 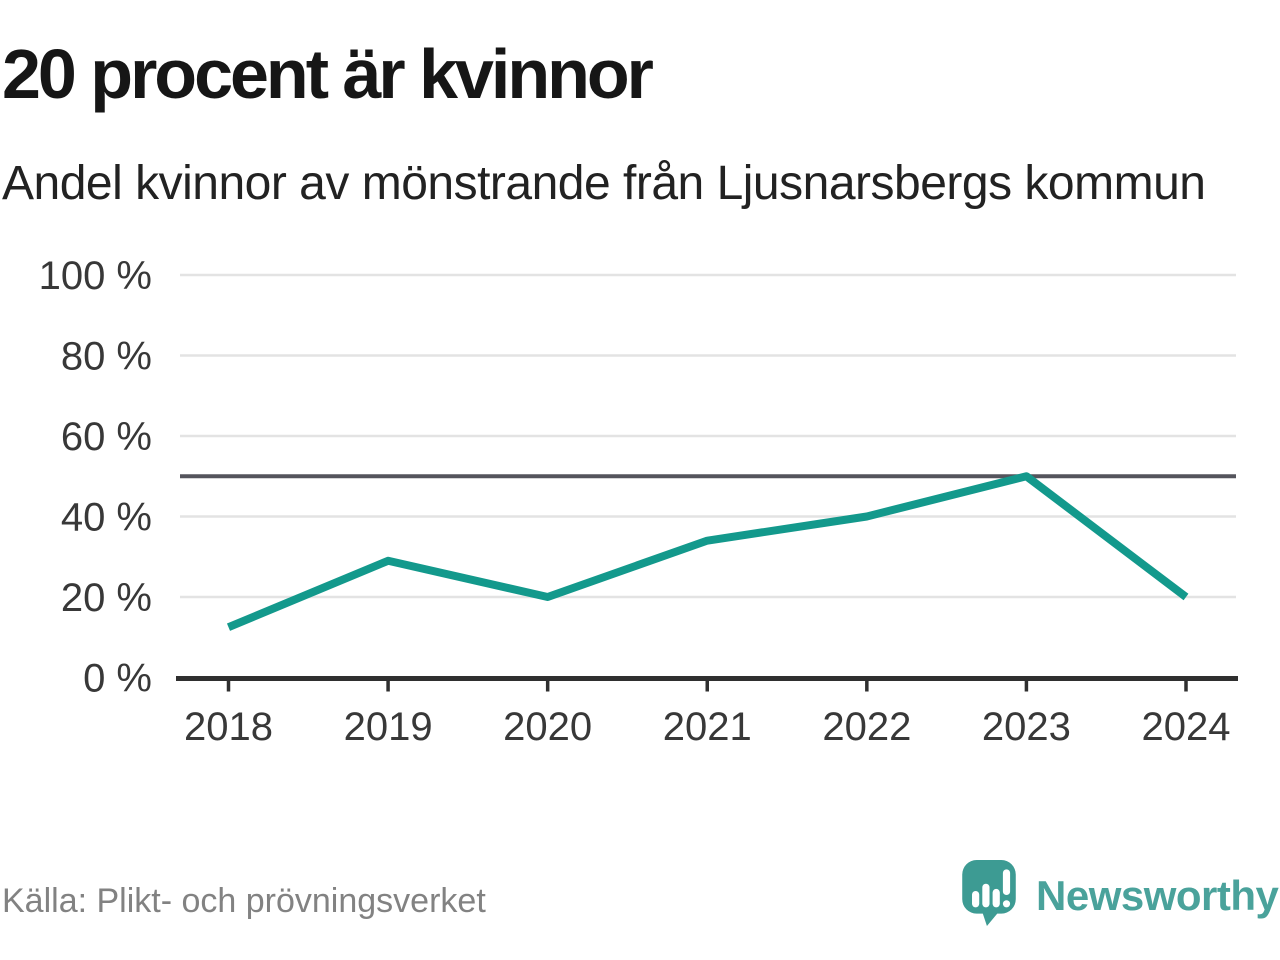 I want to click on y-tick-label-60: 60 %, so click(x=106, y=437).